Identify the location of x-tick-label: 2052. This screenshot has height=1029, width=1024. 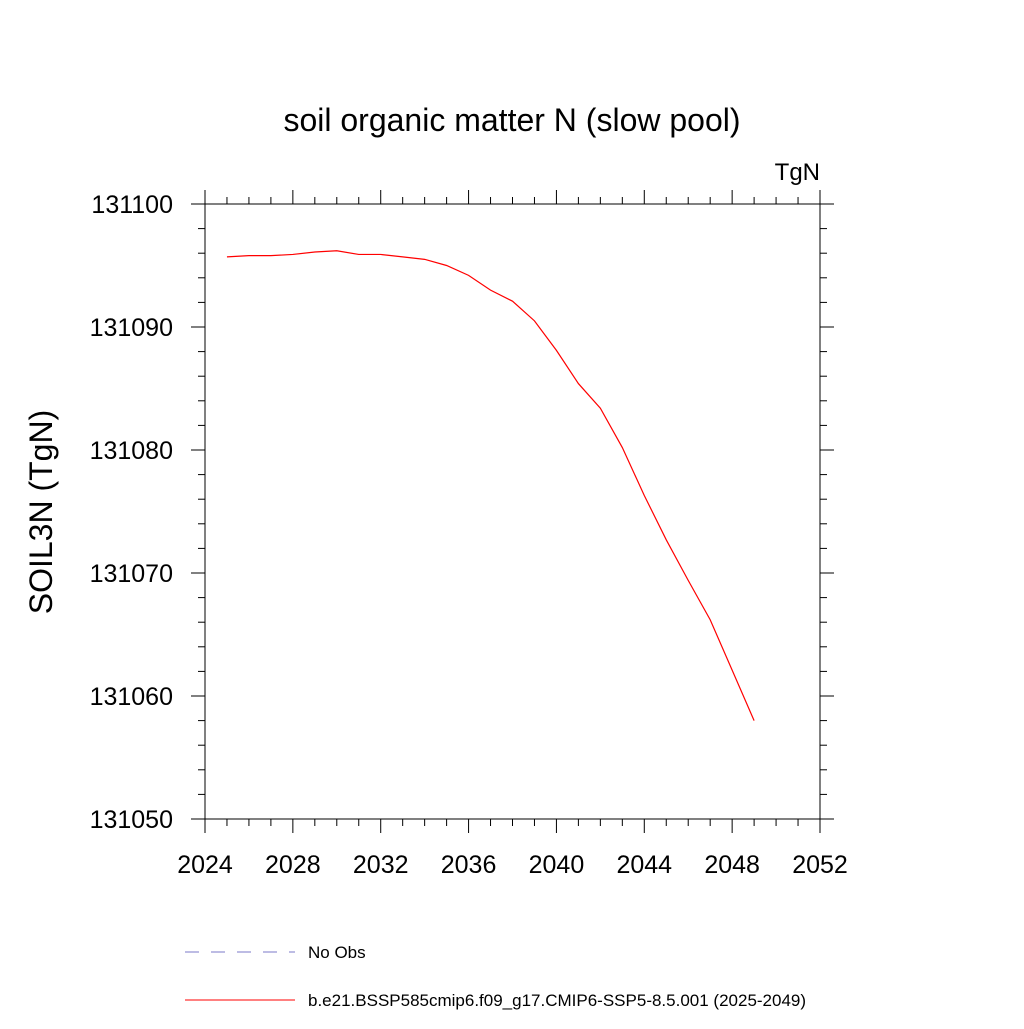
(820, 865).